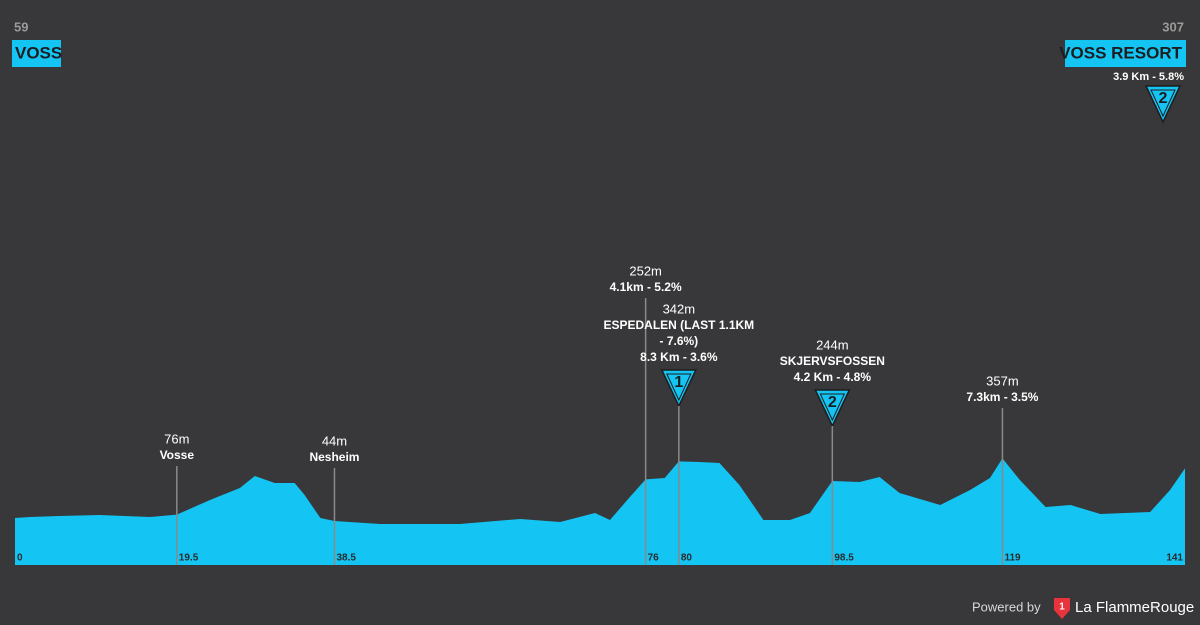  What do you see at coordinates (654, 558) in the screenshot?
I see `x-tick-label: 76` at bounding box center [654, 558].